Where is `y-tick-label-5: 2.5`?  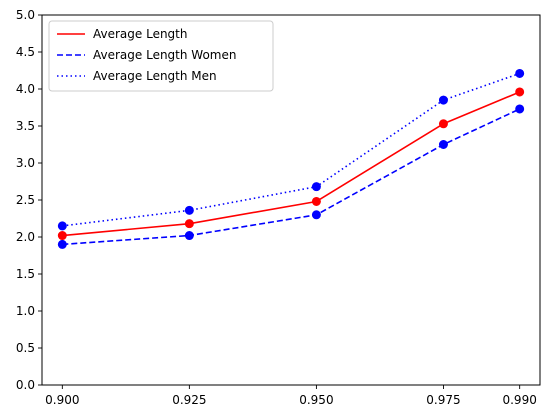
y-tick-label-5: 2.5 is located at coordinates (25, 200).